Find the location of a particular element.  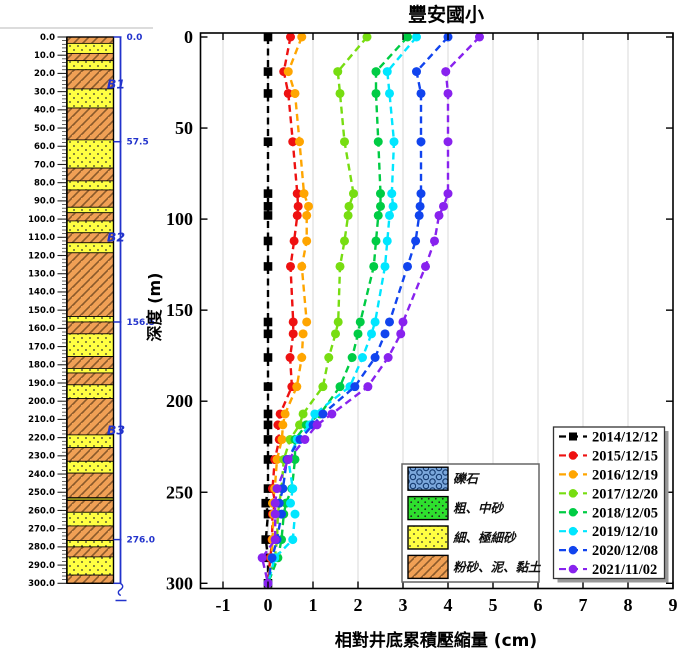

ruler-depth-label: 220.0 is located at coordinates (41, 438).